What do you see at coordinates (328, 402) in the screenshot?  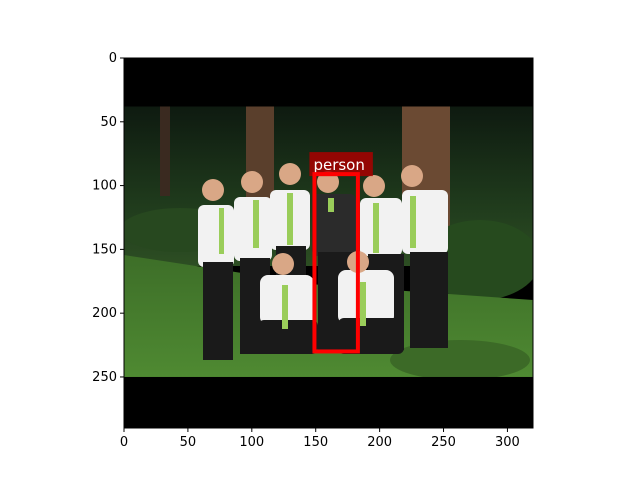 I see `letterbox-bottom` at bounding box center [328, 402].